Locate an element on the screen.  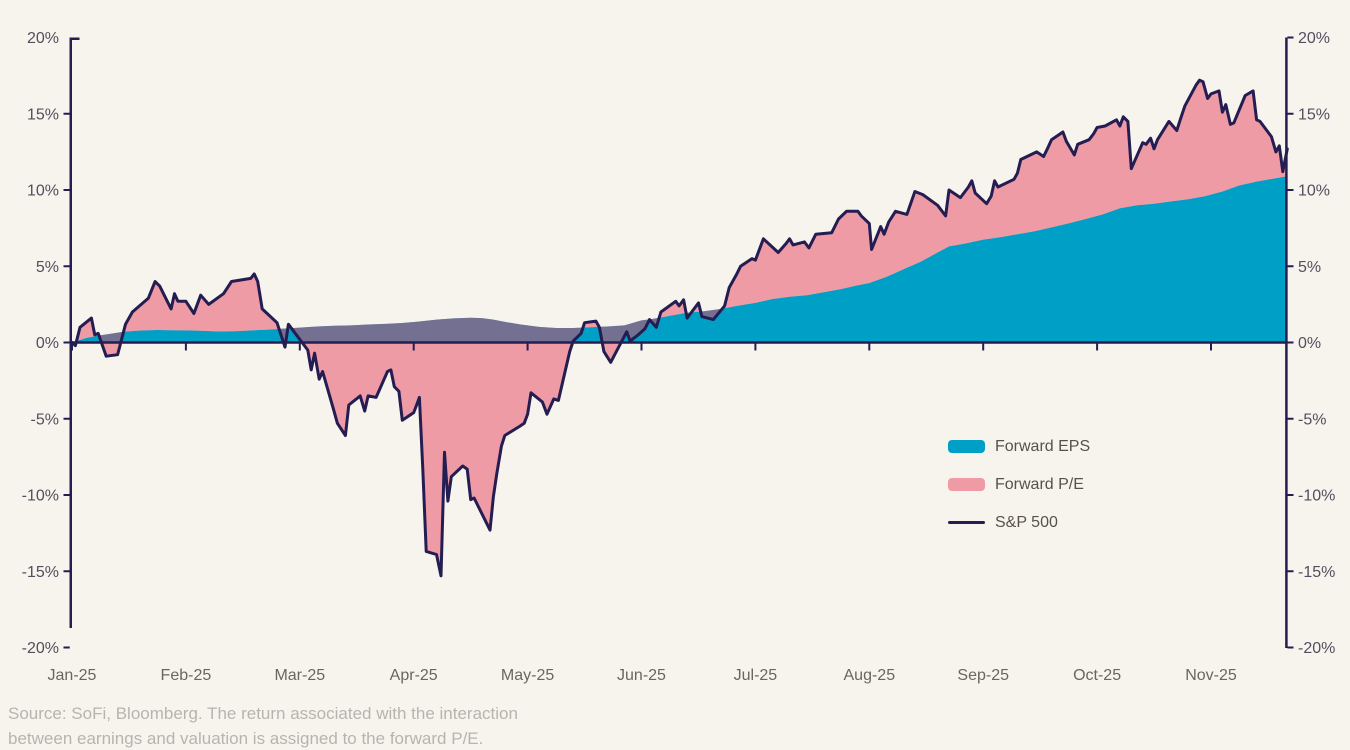
legend-label-forward-pe: Forward P/E is located at coordinates (1039, 484).